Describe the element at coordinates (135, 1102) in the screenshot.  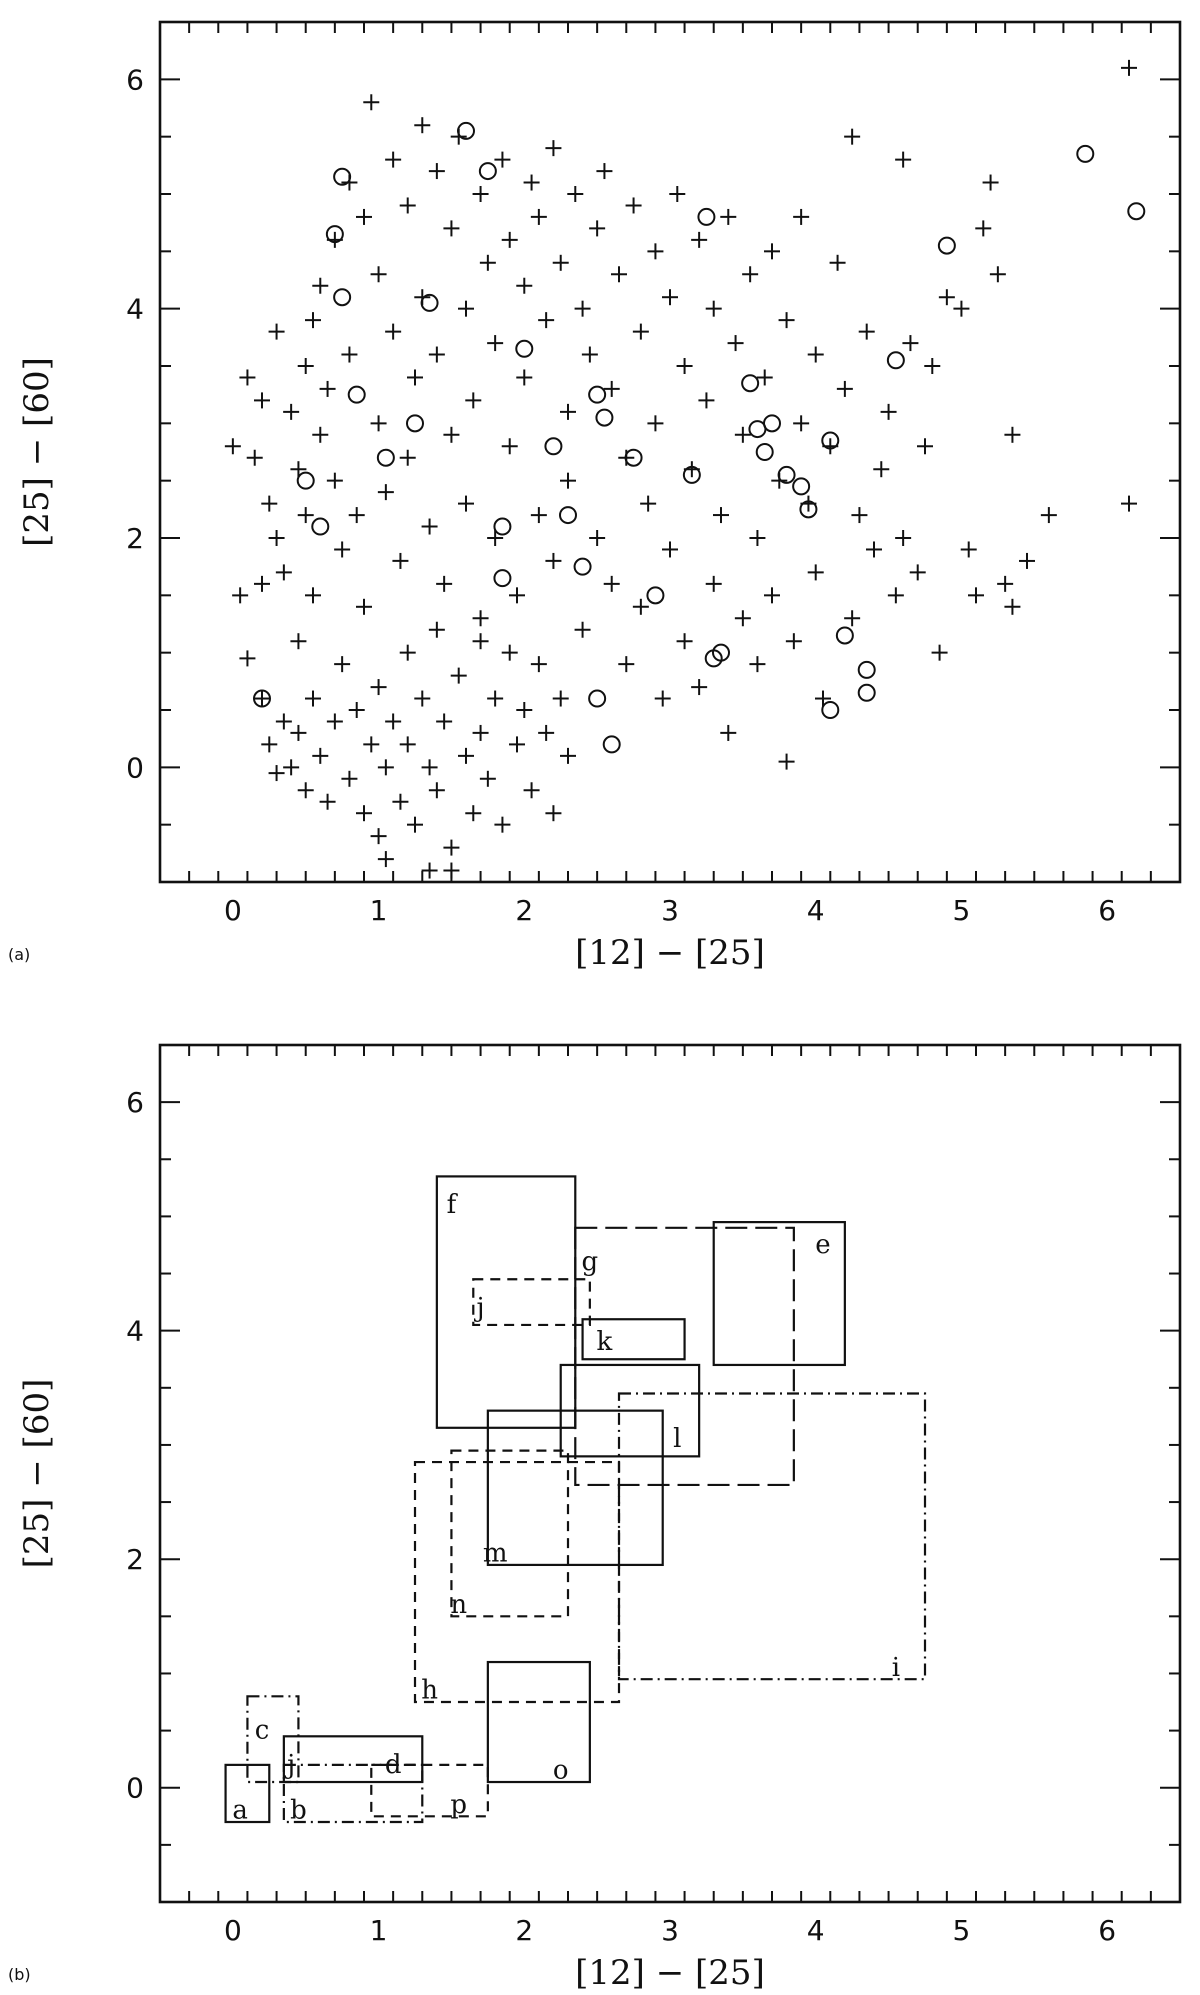
I see `y-tick-label: 6` at that location.